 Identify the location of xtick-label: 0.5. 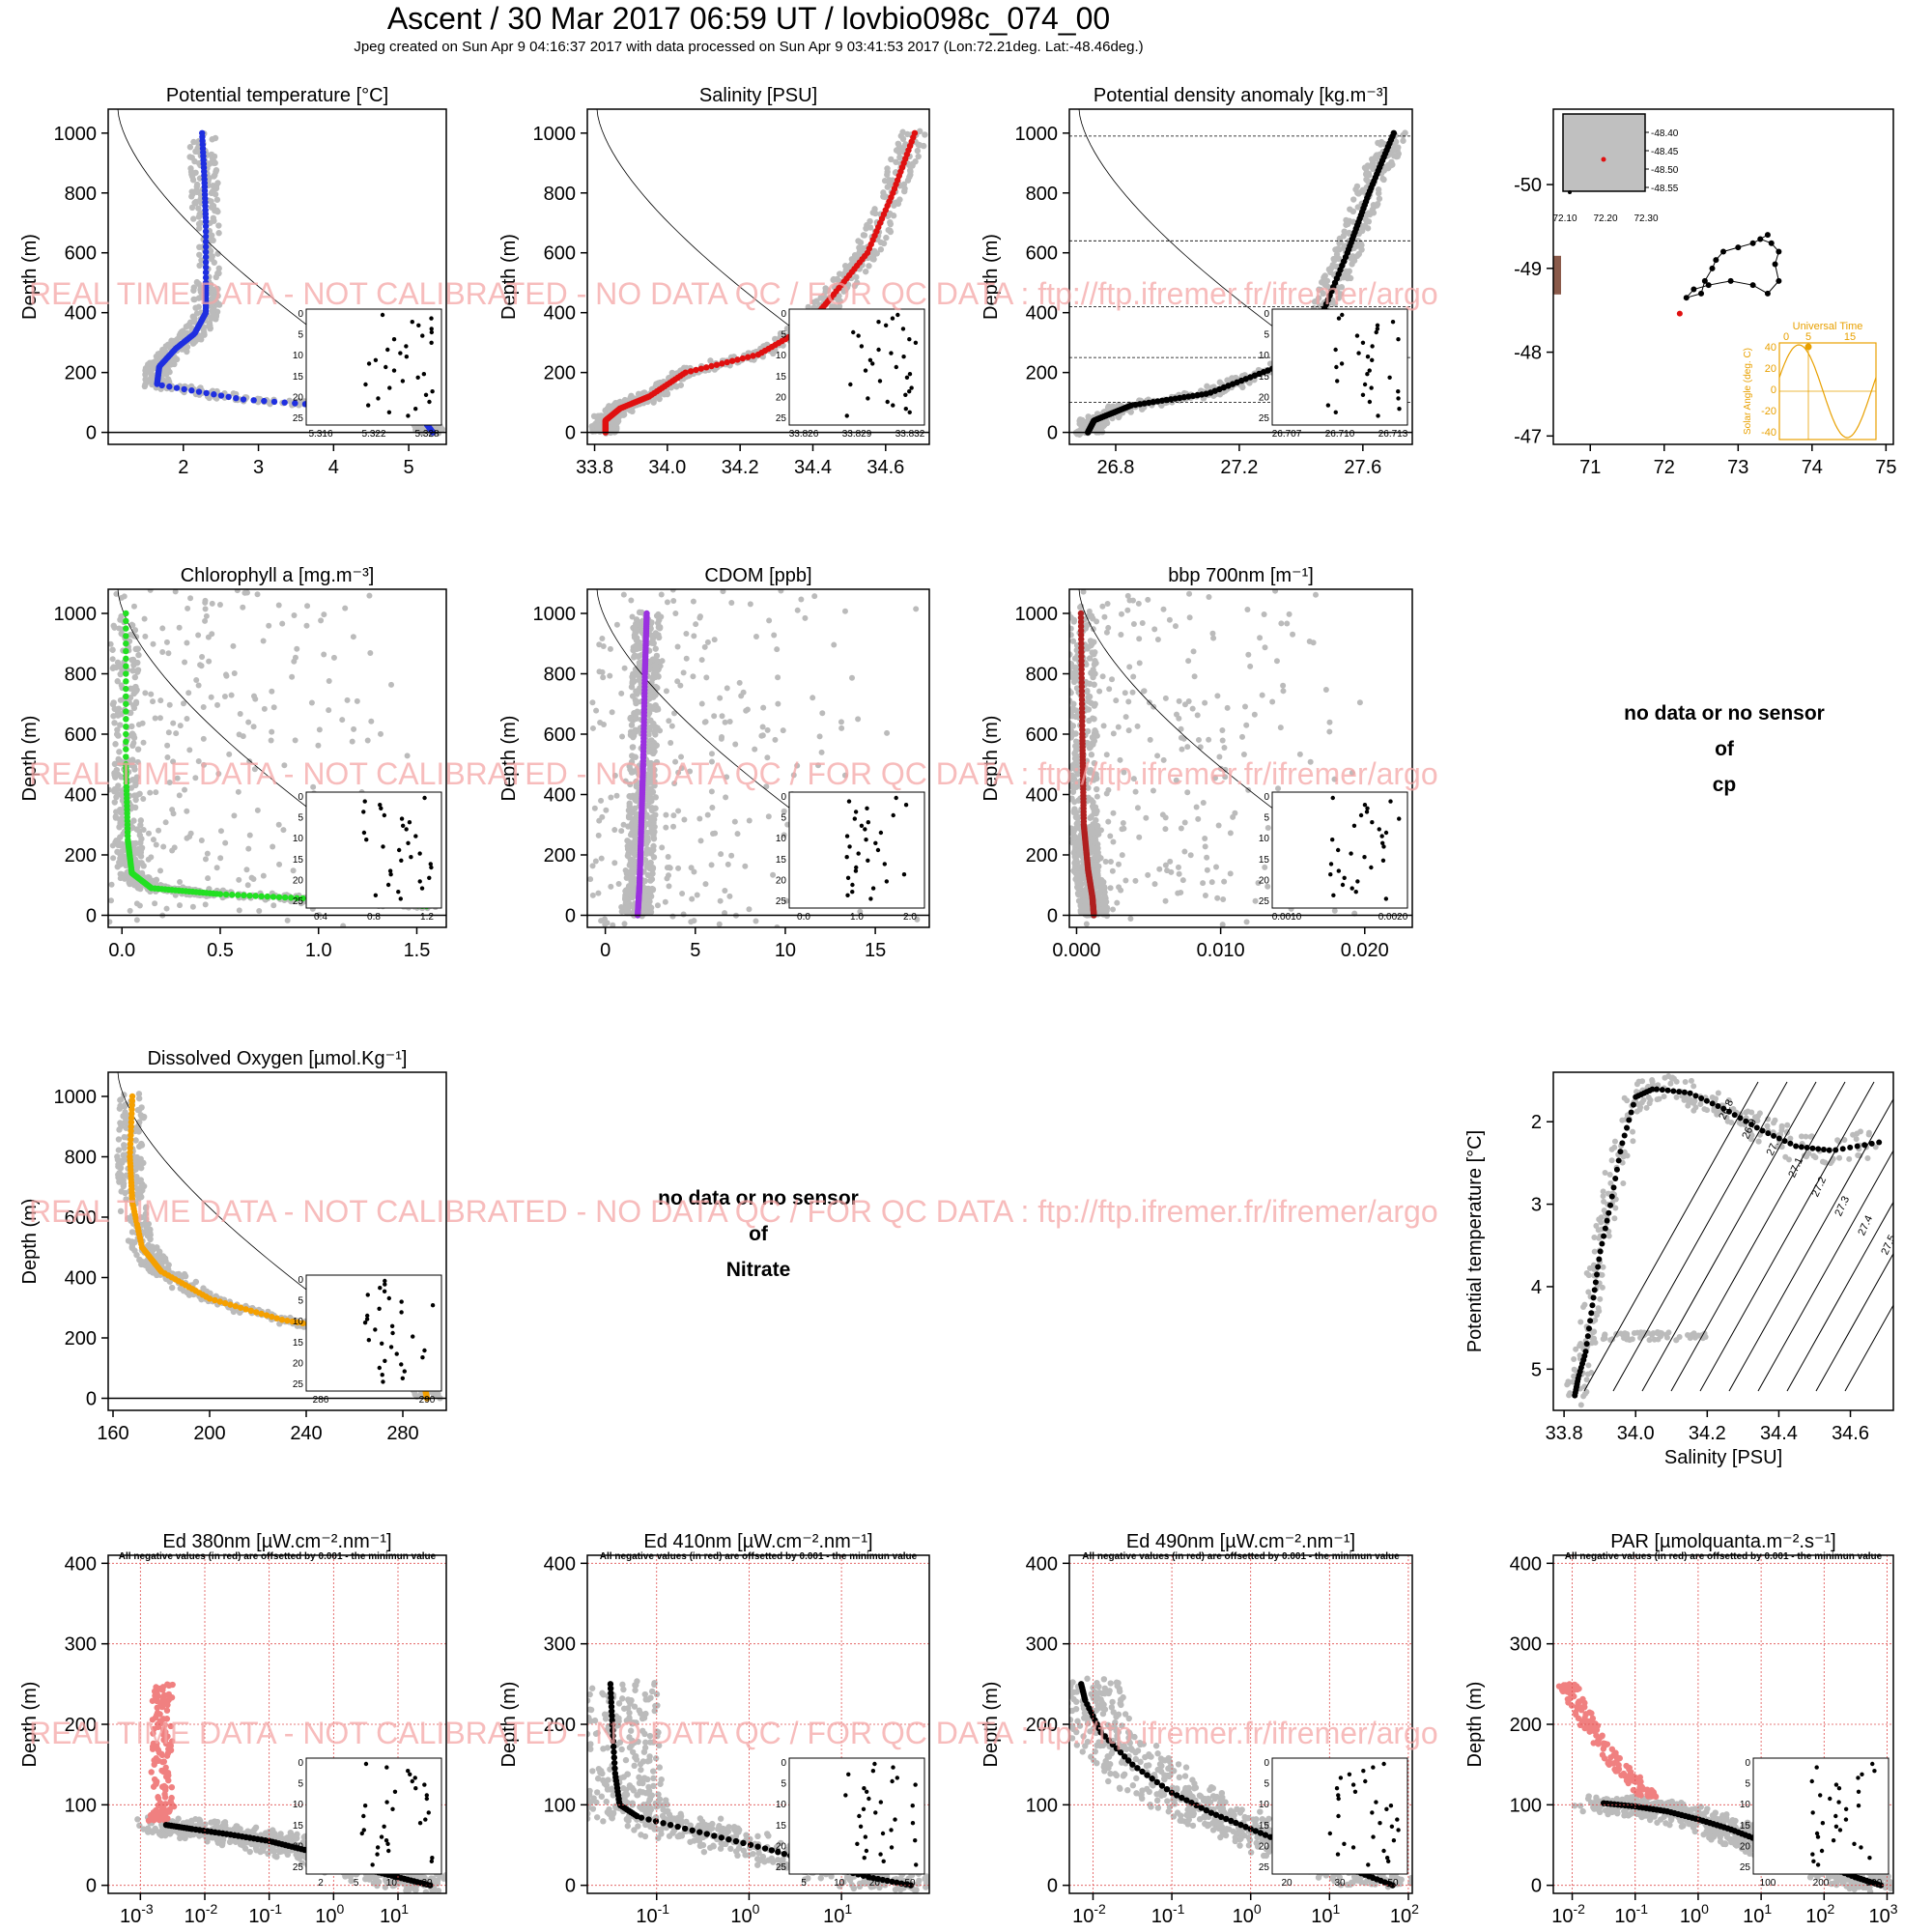
(220, 950).